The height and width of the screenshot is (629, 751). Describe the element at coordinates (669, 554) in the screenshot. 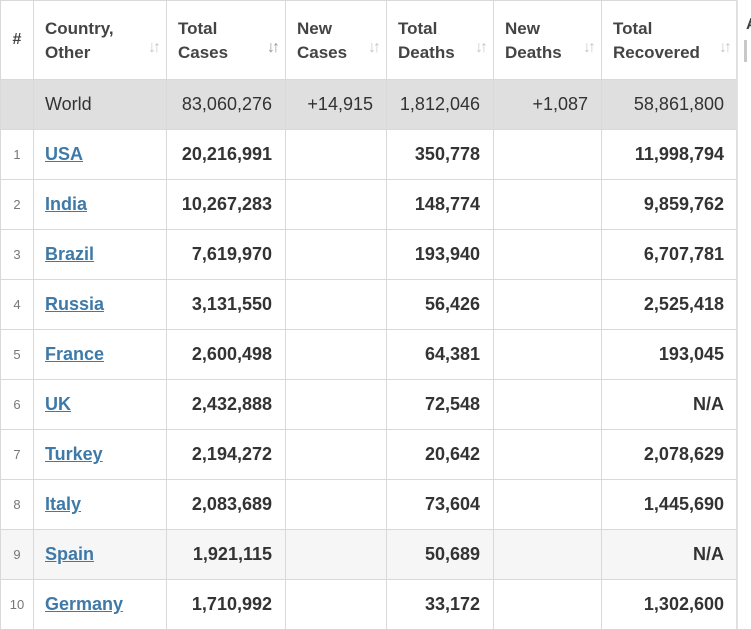

I see `total-recovered-cell: N/A` at that location.